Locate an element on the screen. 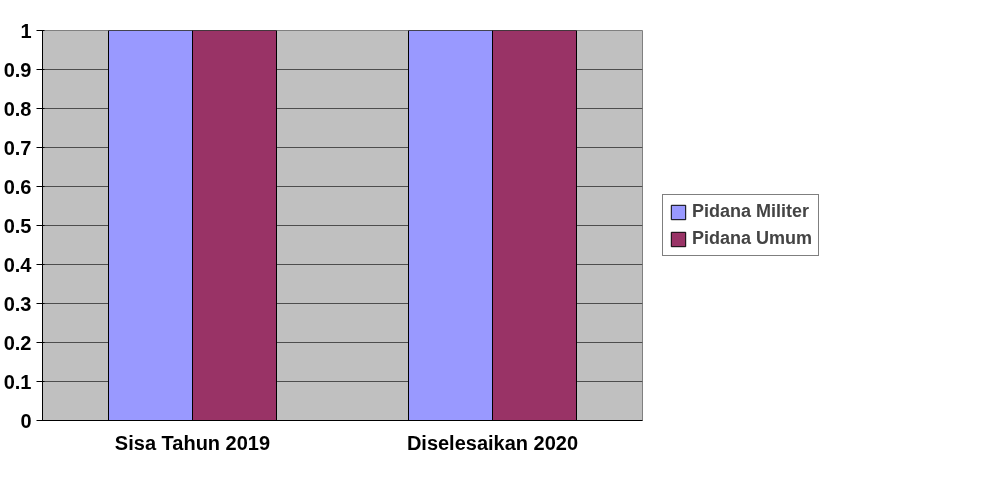  y-tick-label: 0 is located at coordinates (26, 420).